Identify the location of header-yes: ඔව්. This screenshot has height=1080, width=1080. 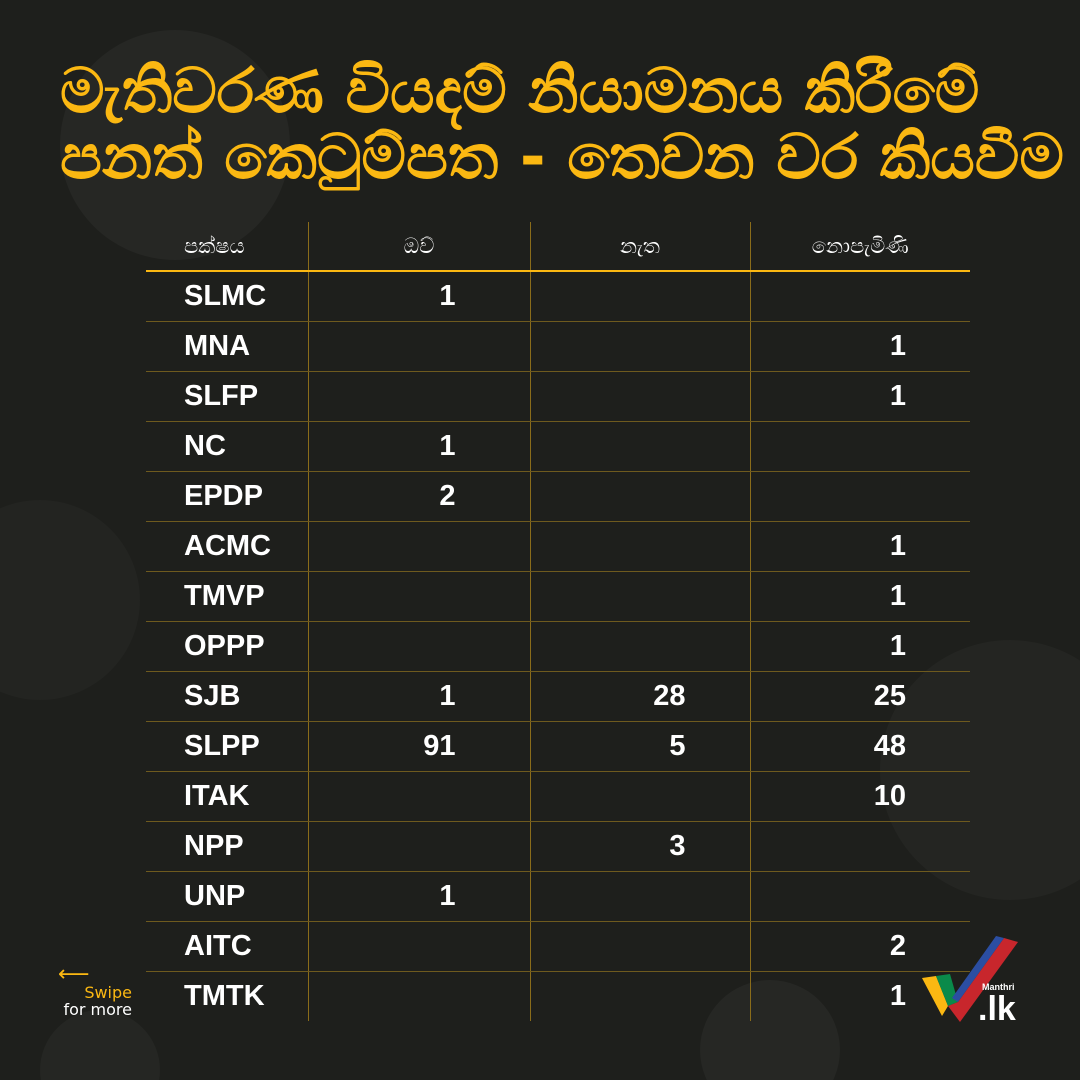
(418, 247).